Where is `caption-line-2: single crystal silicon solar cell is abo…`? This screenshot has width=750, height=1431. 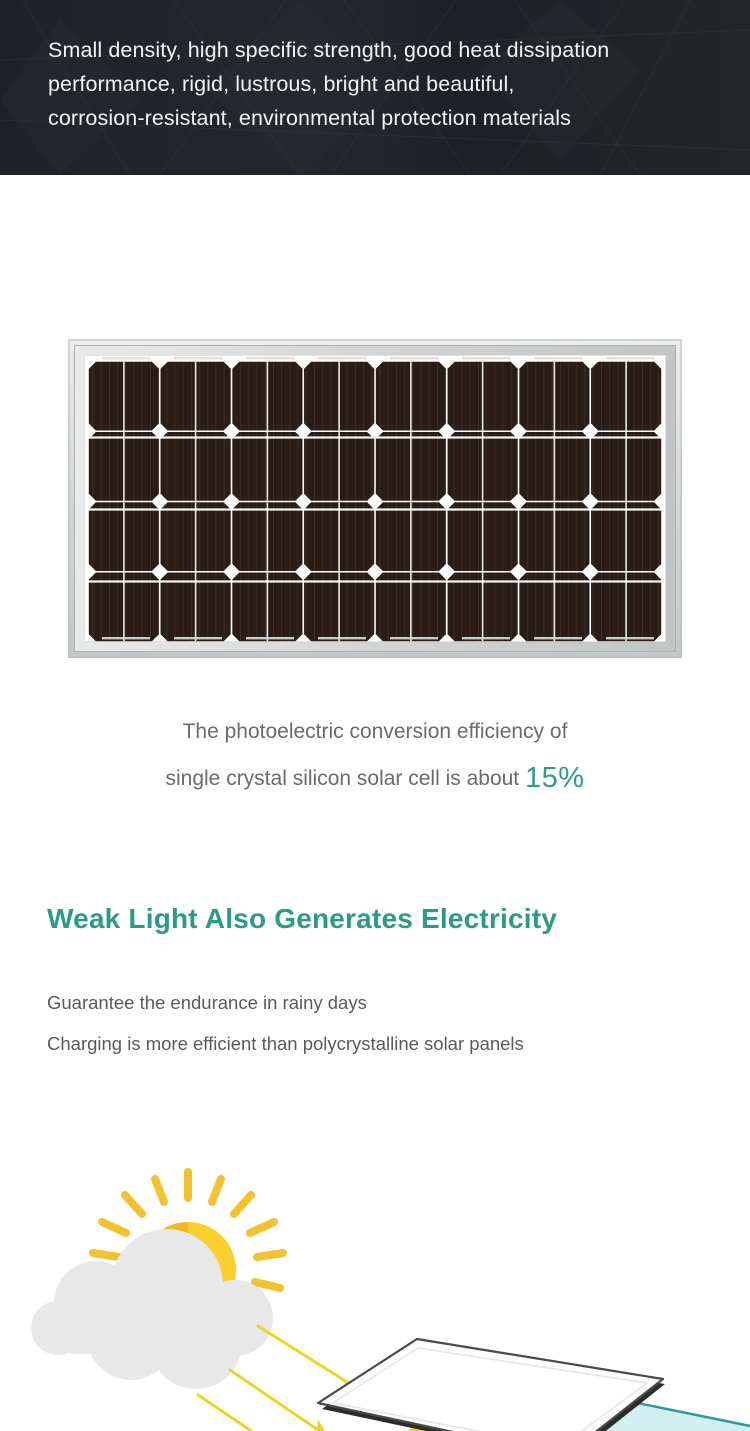
caption-line-2: single crystal silicon solar cell is abo… is located at coordinates (375, 778).